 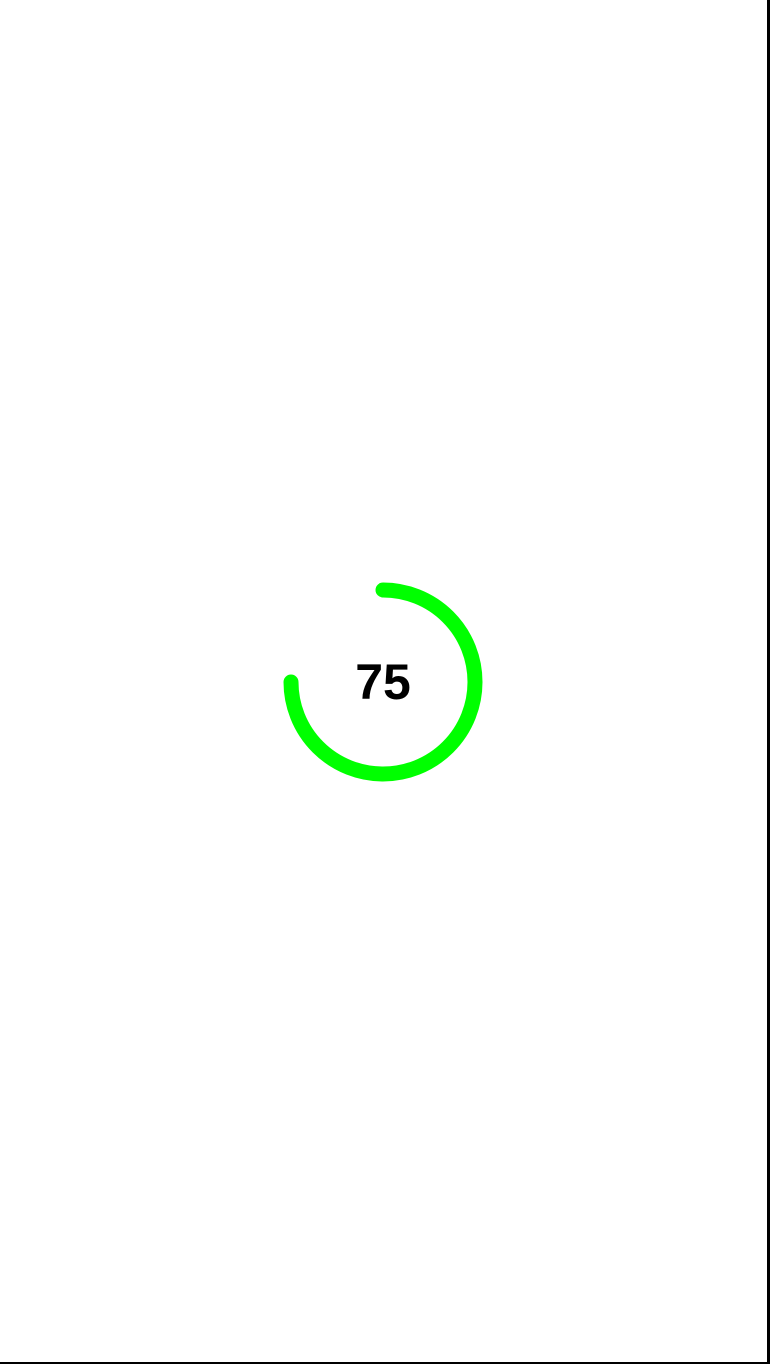 I want to click on progress-value-label: 75, so click(x=383, y=682).